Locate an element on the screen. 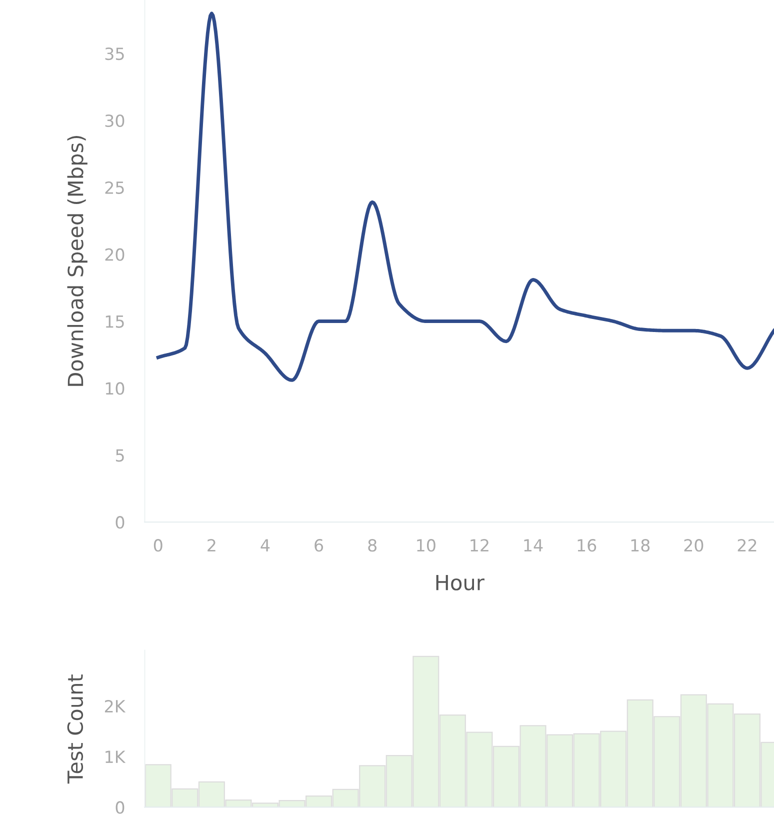 This screenshot has width=774, height=817. y-tick-label: 20 is located at coordinates (114, 254).